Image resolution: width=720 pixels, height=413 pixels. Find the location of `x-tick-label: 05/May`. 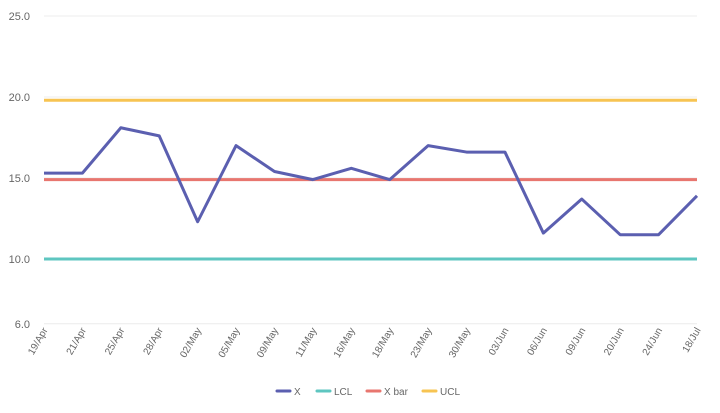

x-tick-label: 05/May is located at coordinates (230, 343).